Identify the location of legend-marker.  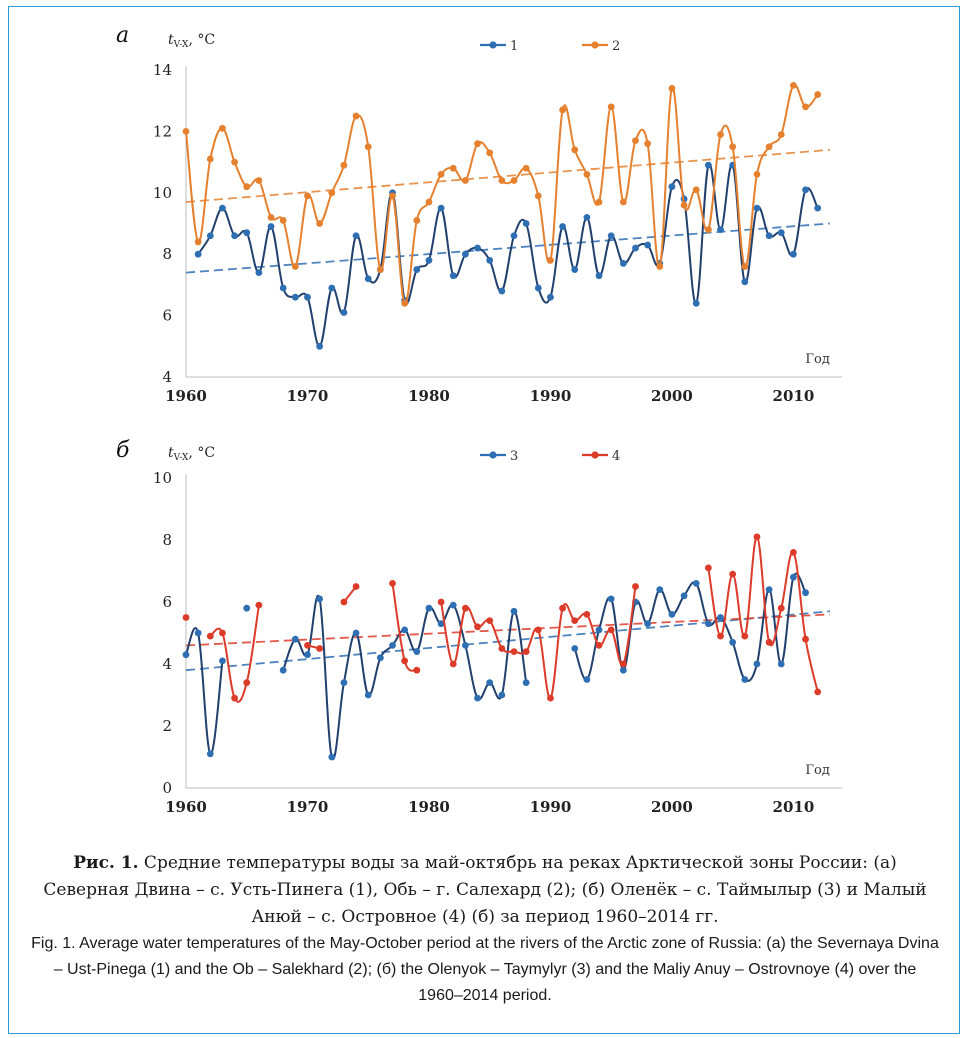
(493, 455).